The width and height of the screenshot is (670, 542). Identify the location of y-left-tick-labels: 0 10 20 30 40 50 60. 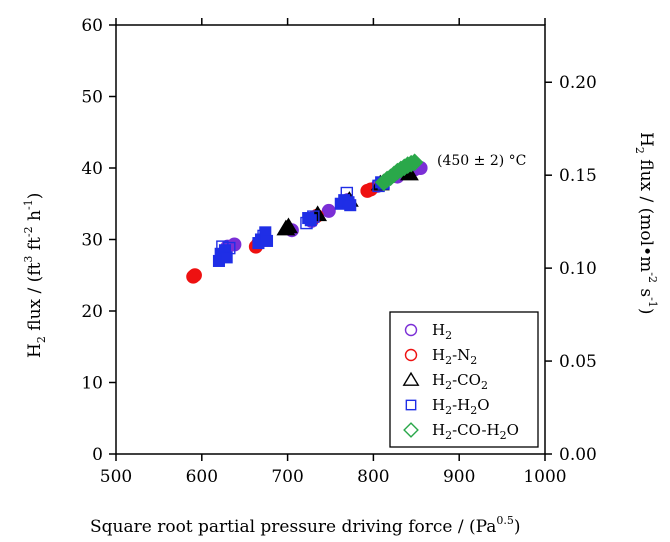
(92, 240).